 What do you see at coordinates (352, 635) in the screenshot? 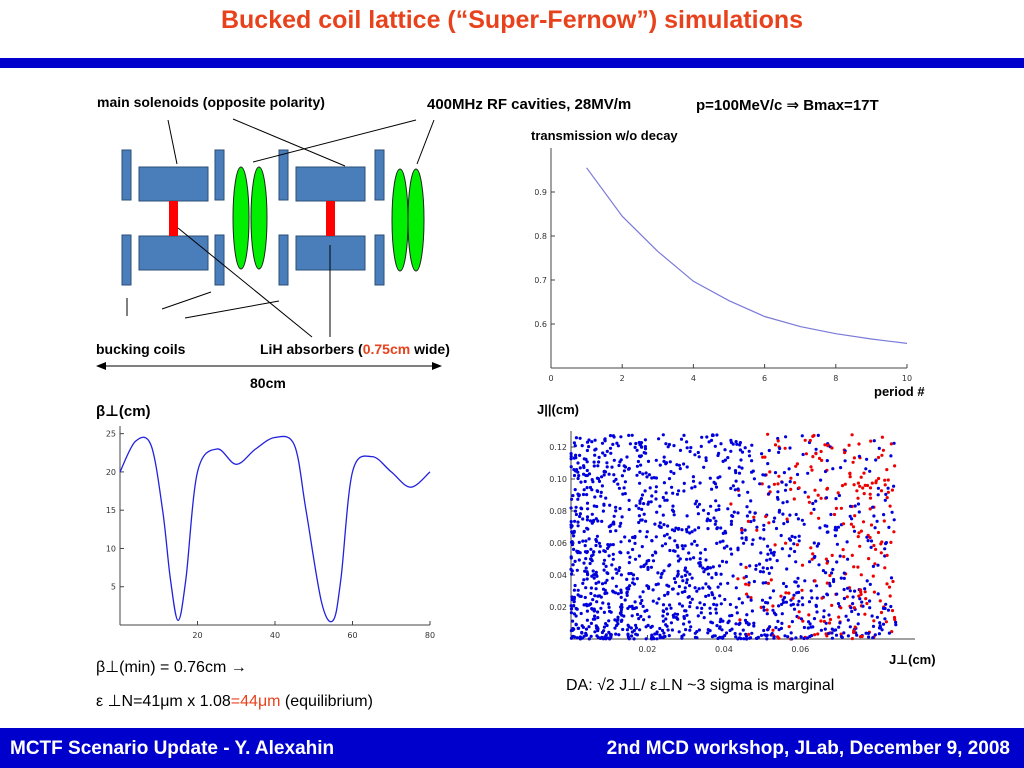
I see `x-tick-label: 60` at bounding box center [352, 635].